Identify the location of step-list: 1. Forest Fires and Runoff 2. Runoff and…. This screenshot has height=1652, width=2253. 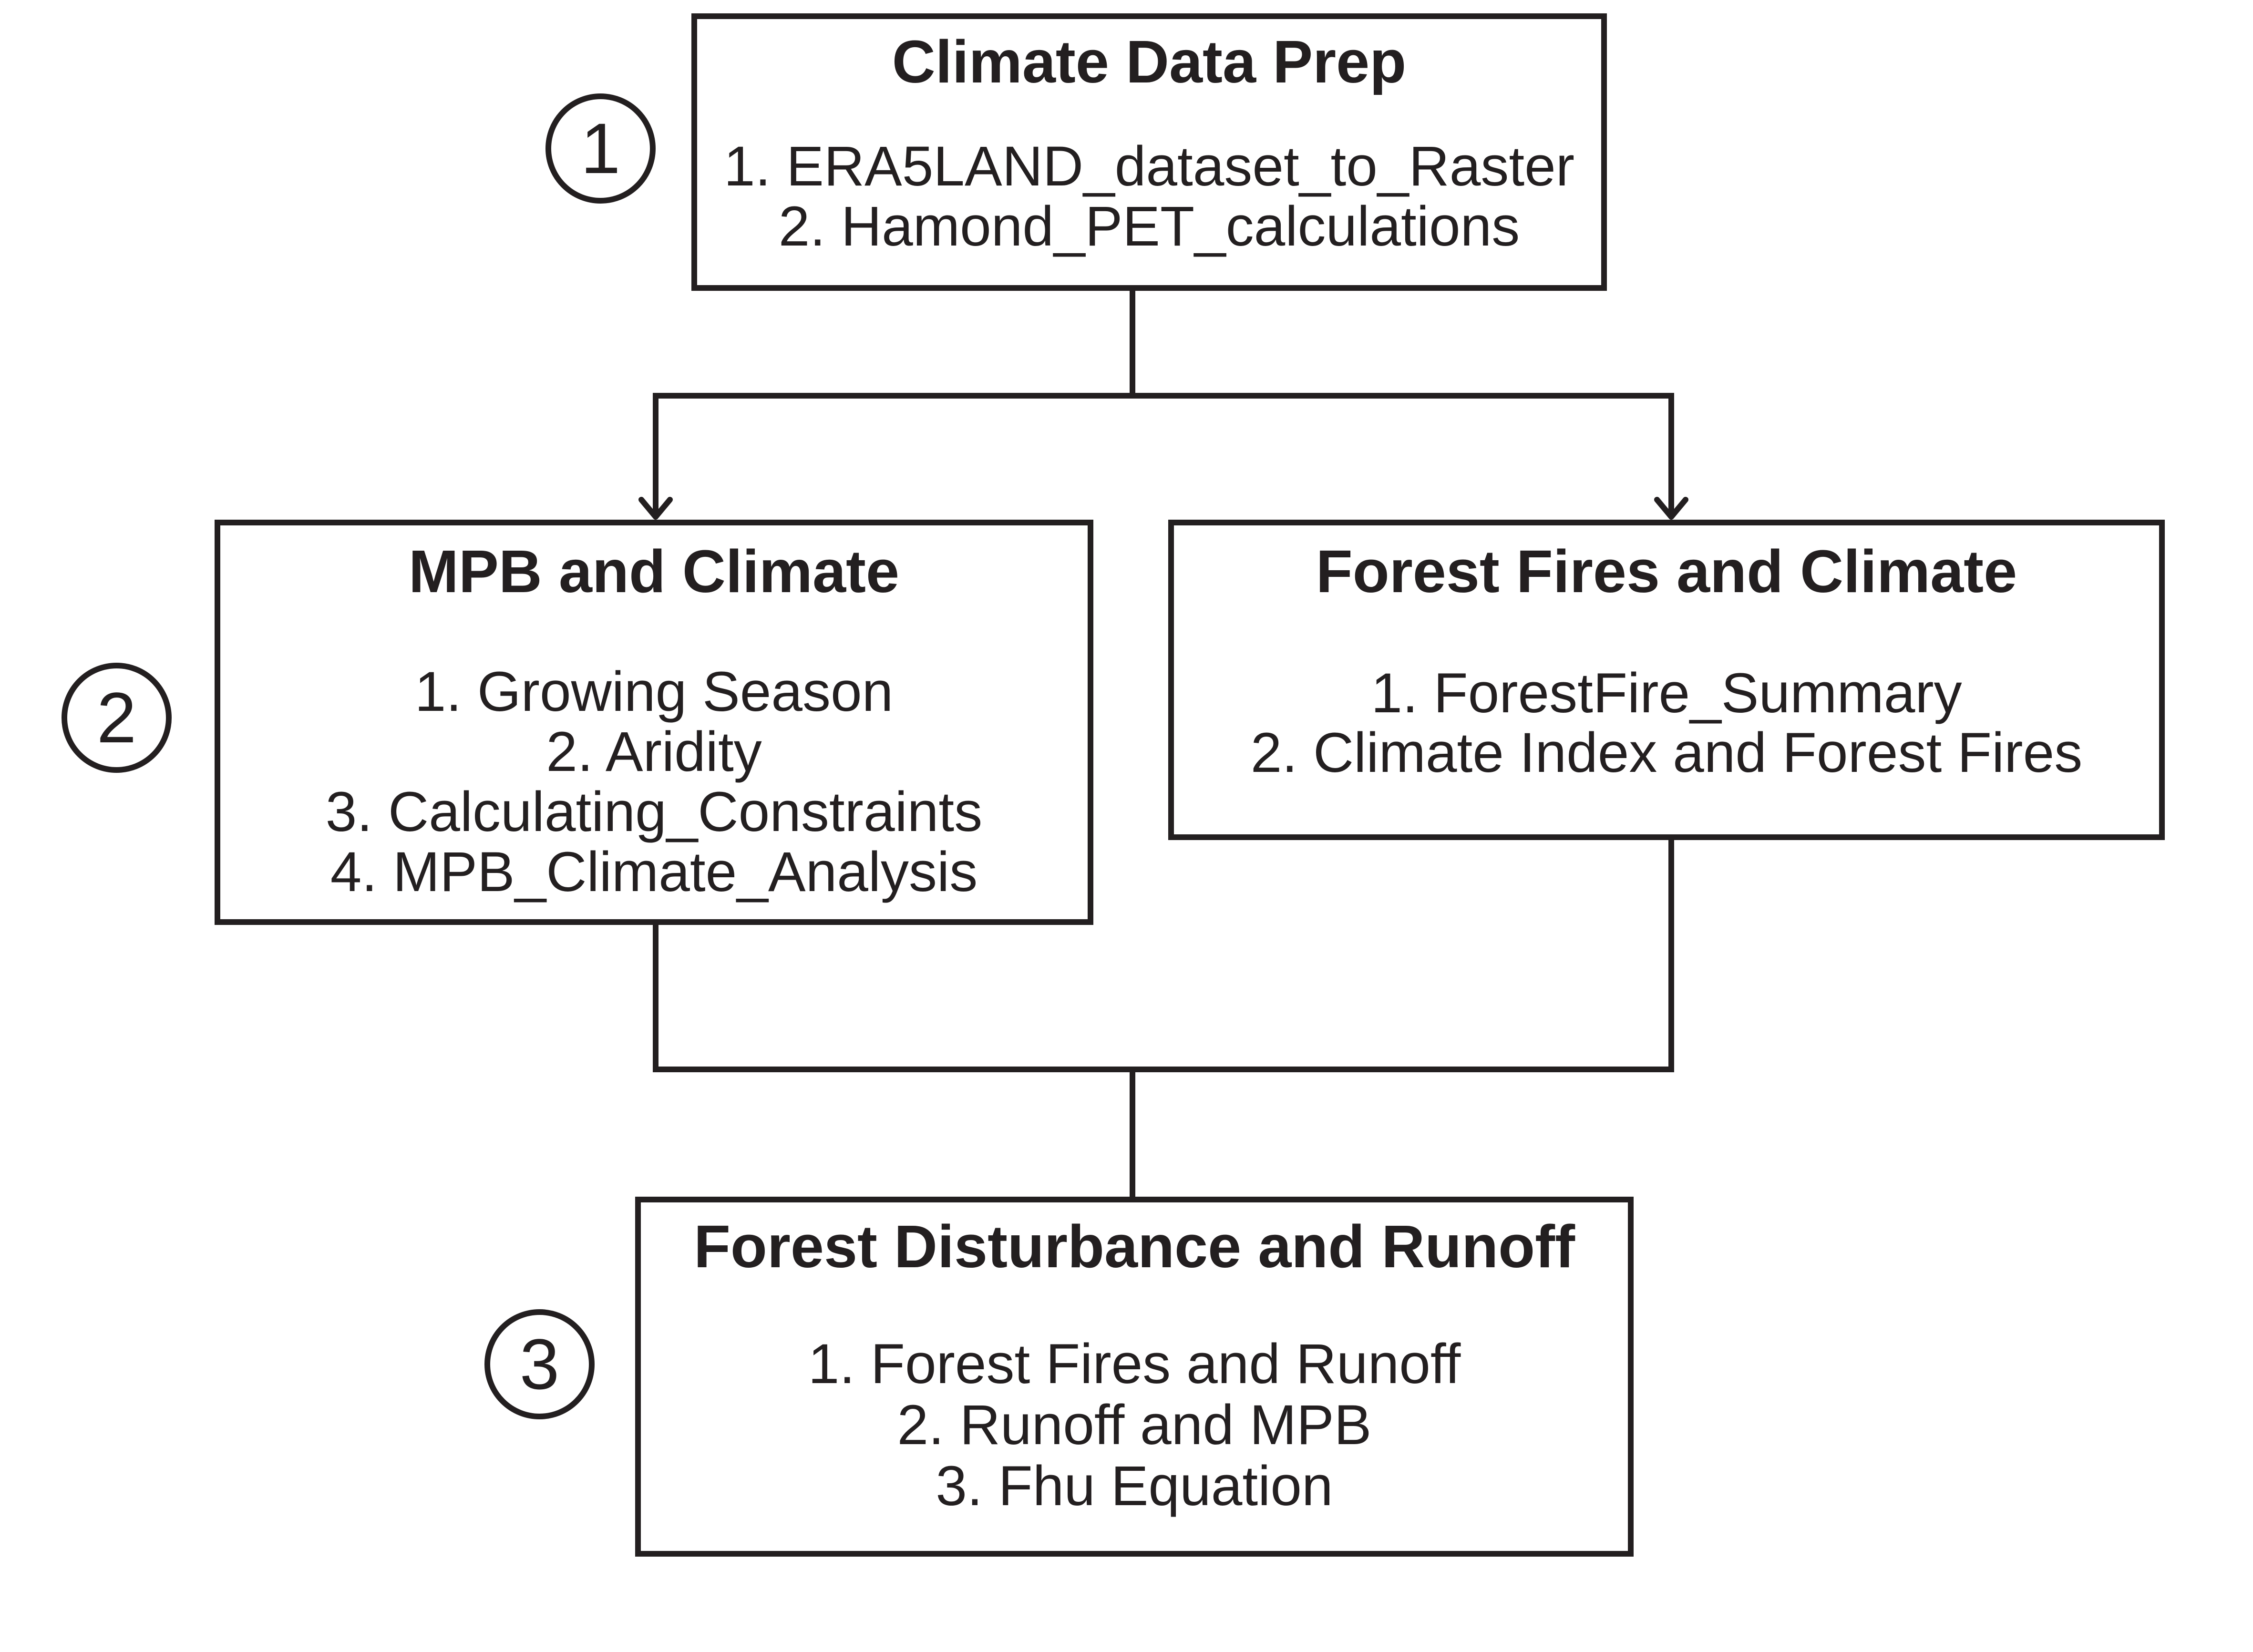
(1134, 1425).